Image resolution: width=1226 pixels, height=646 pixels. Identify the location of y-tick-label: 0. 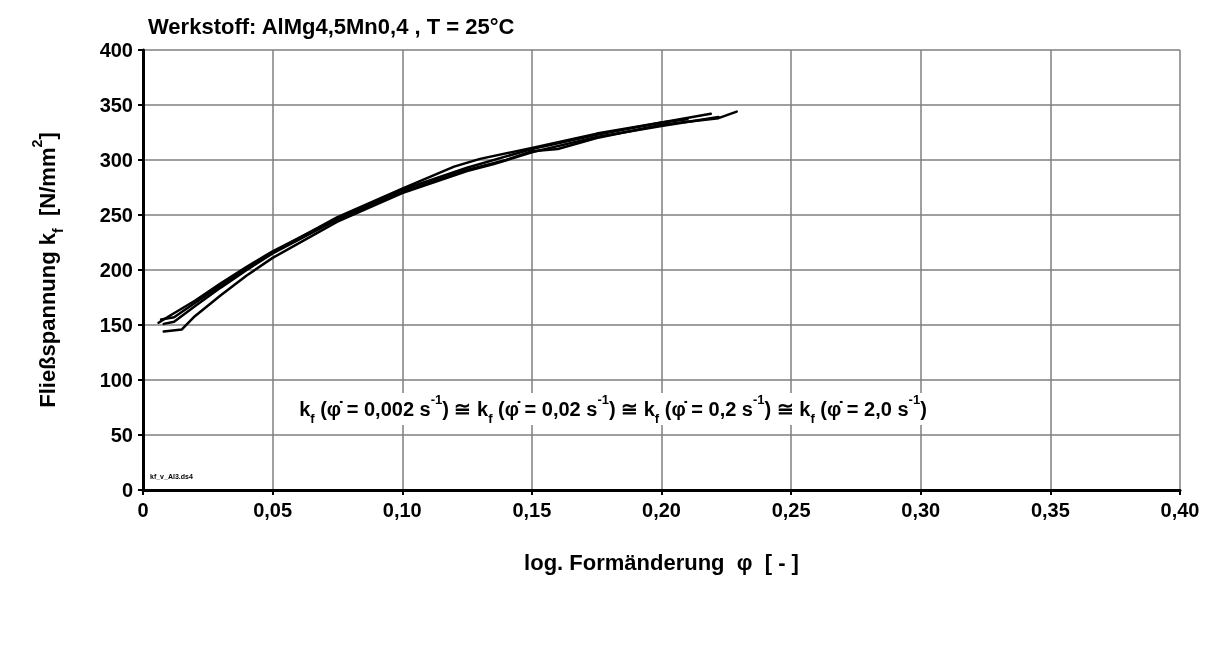
(127, 490).